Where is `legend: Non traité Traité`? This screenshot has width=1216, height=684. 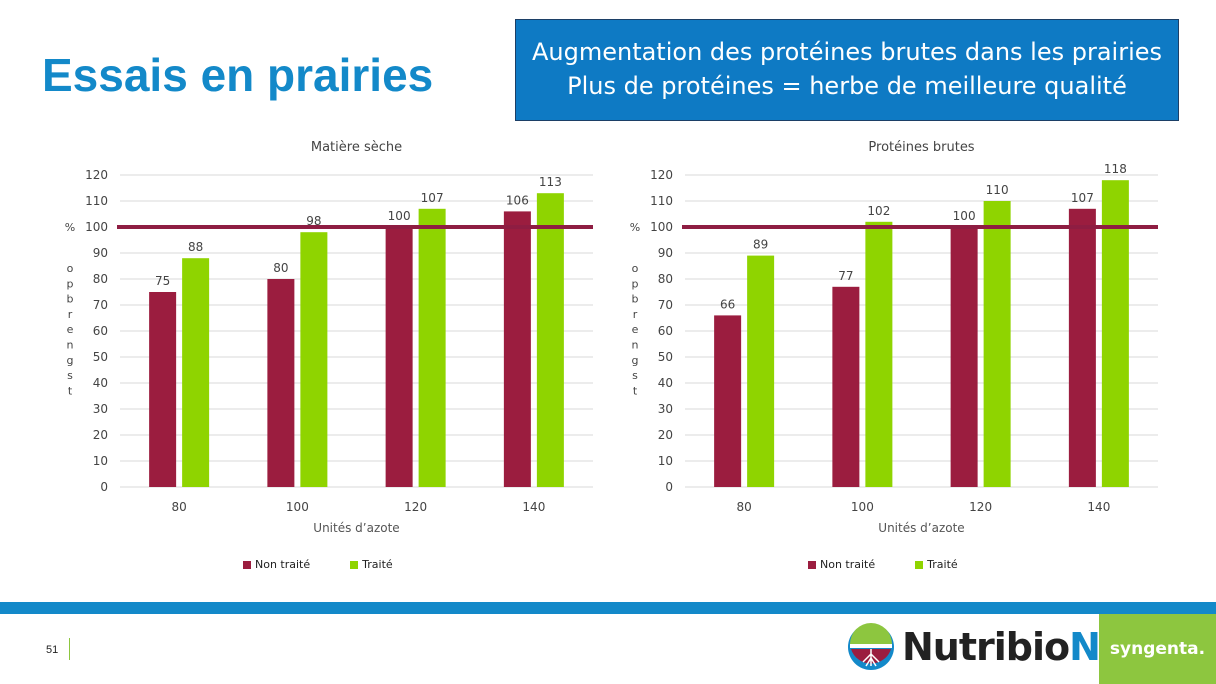 legend: Non traité Traité is located at coordinates (903, 564).